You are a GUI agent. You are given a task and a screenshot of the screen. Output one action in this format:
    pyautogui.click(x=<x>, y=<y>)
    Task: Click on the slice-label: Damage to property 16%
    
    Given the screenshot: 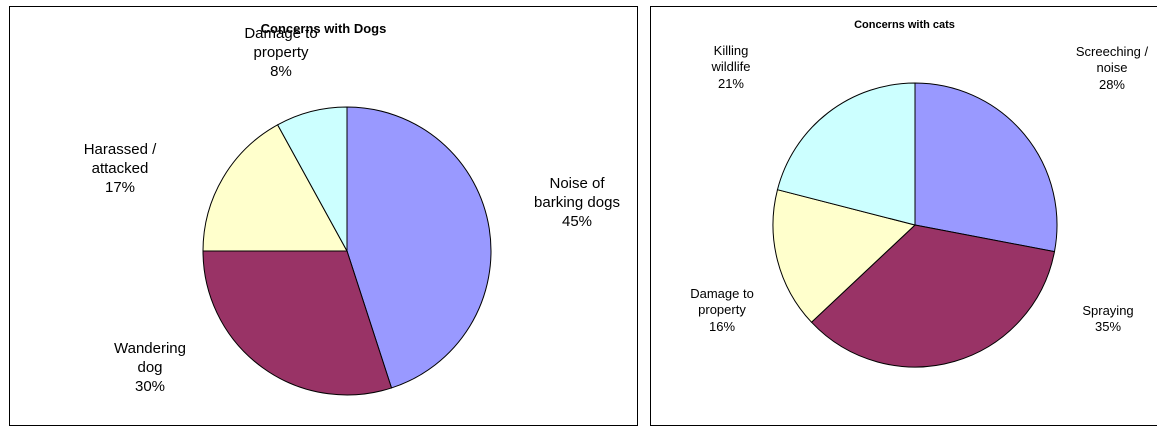 What is the action you would take?
    pyautogui.click(x=722, y=310)
    